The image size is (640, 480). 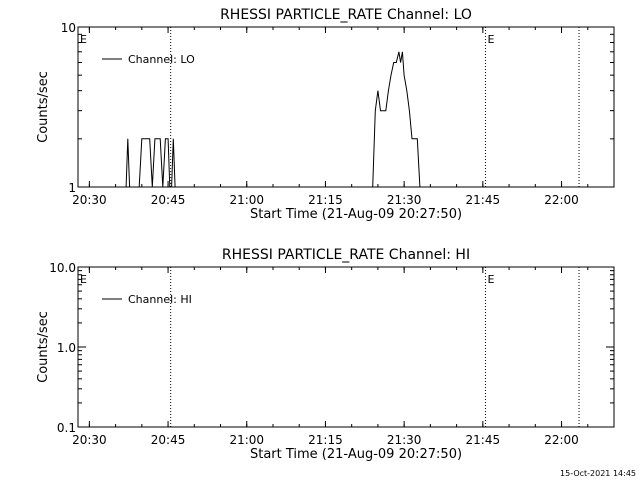 I want to click on footer-timestamp: 15-Oct-2021 14:45, so click(x=598, y=473).